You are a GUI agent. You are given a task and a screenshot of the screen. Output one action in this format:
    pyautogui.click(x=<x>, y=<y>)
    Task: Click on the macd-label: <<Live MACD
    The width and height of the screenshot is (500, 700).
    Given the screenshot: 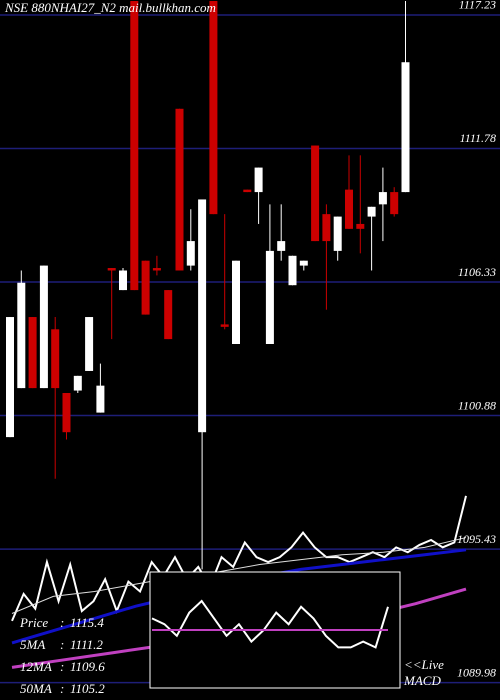 What is the action you would take?
    pyautogui.click(x=425, y=672)
    